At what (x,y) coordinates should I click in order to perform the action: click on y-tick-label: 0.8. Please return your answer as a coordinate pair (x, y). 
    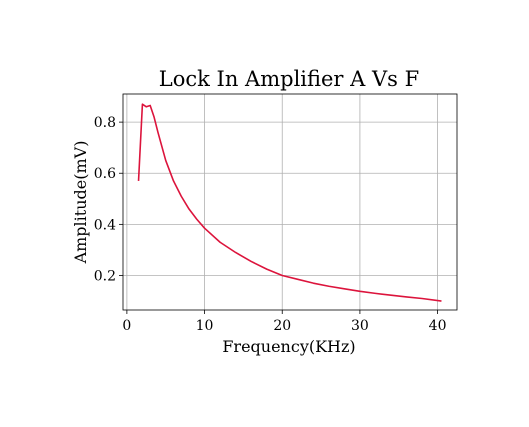
    Looking at the image, I should click on (105, 123).